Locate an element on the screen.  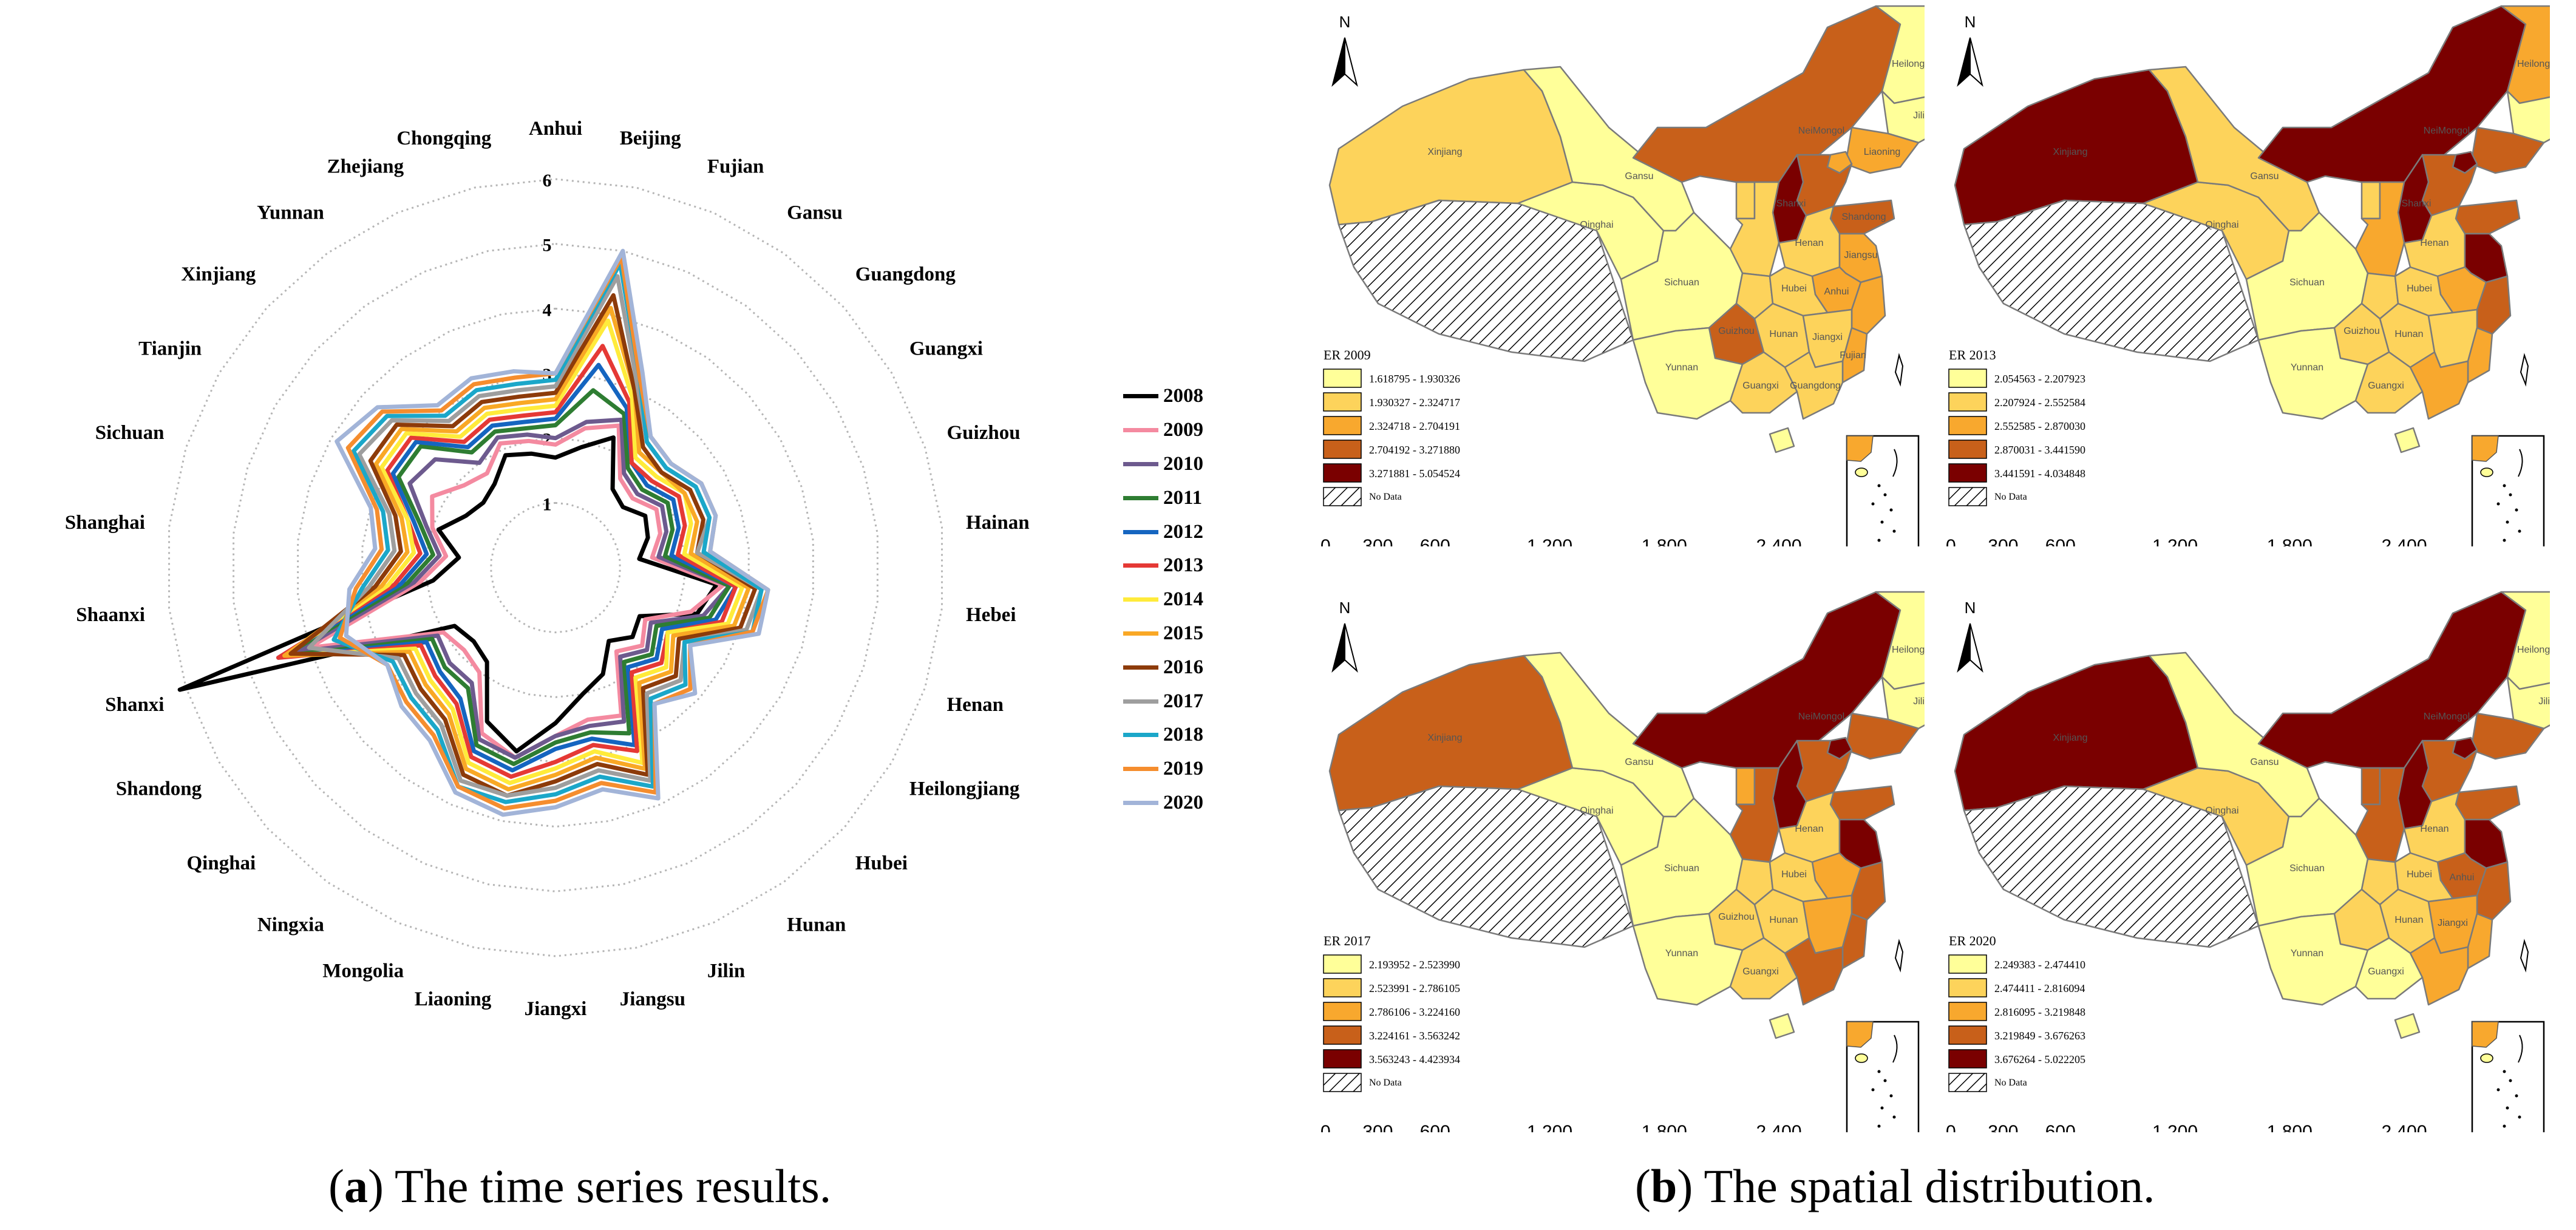
legend-label: 2015 is located at coordinates (1183, 633).